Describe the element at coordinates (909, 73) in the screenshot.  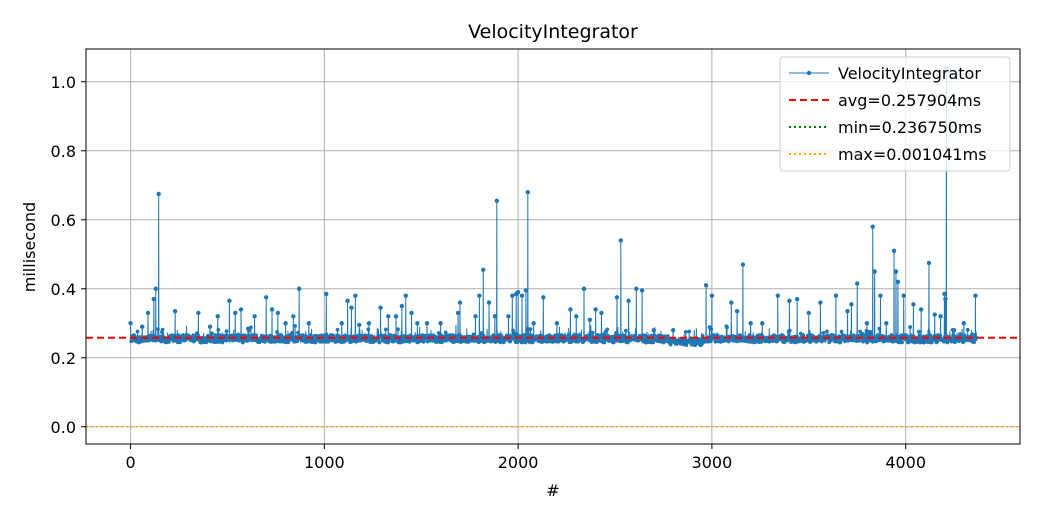
I see `legend-label: VelocityIntegrator` at that location.